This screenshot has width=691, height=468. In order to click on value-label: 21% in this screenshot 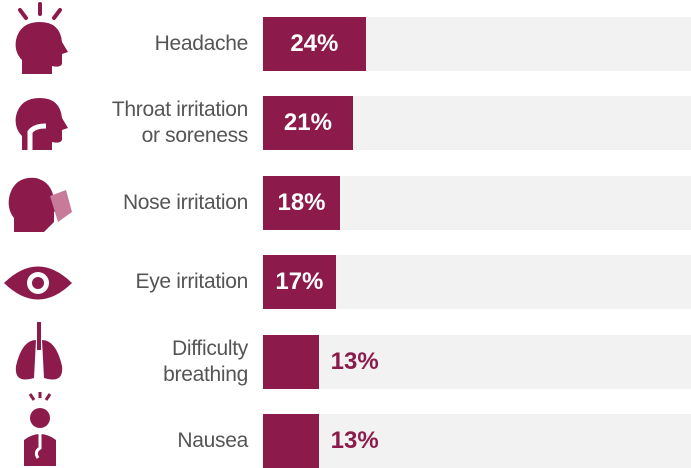, I will do `click(307, 123)`.